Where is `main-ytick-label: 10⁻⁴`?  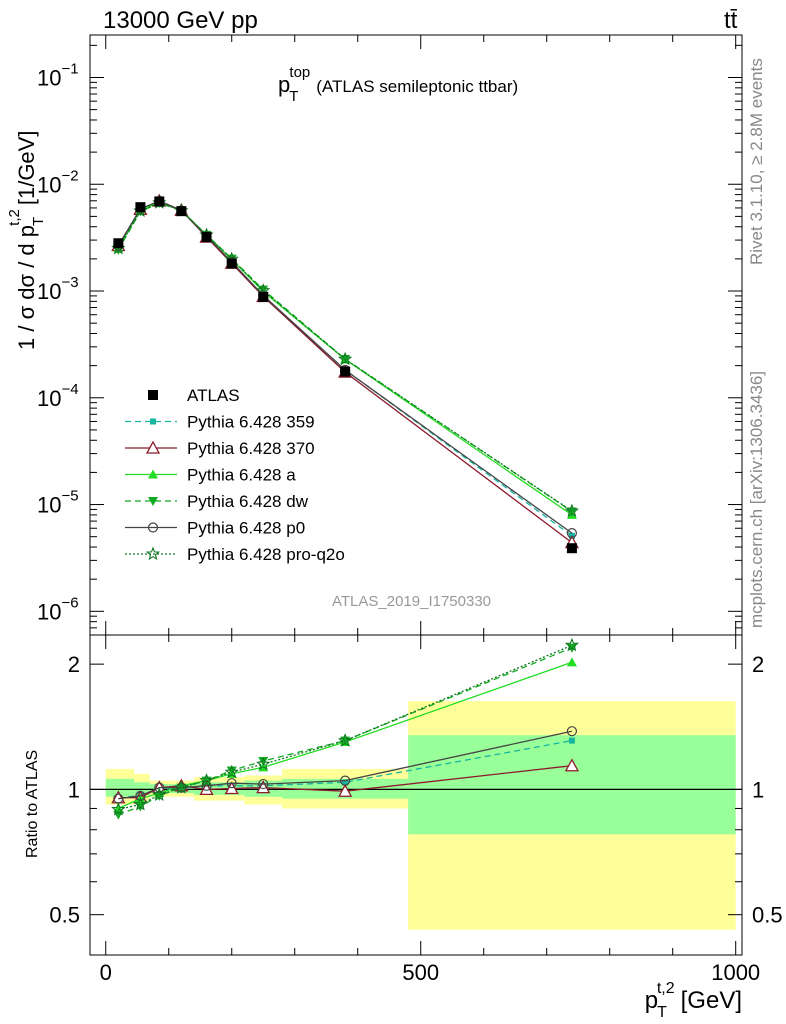 main-ytick-label: 10⁻⁴ is located at coordinates (58, 396).